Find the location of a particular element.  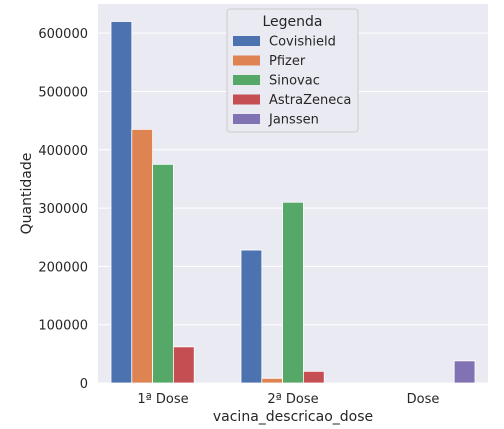

y-tick-label: 300000 is located at coordinates (63, 209).